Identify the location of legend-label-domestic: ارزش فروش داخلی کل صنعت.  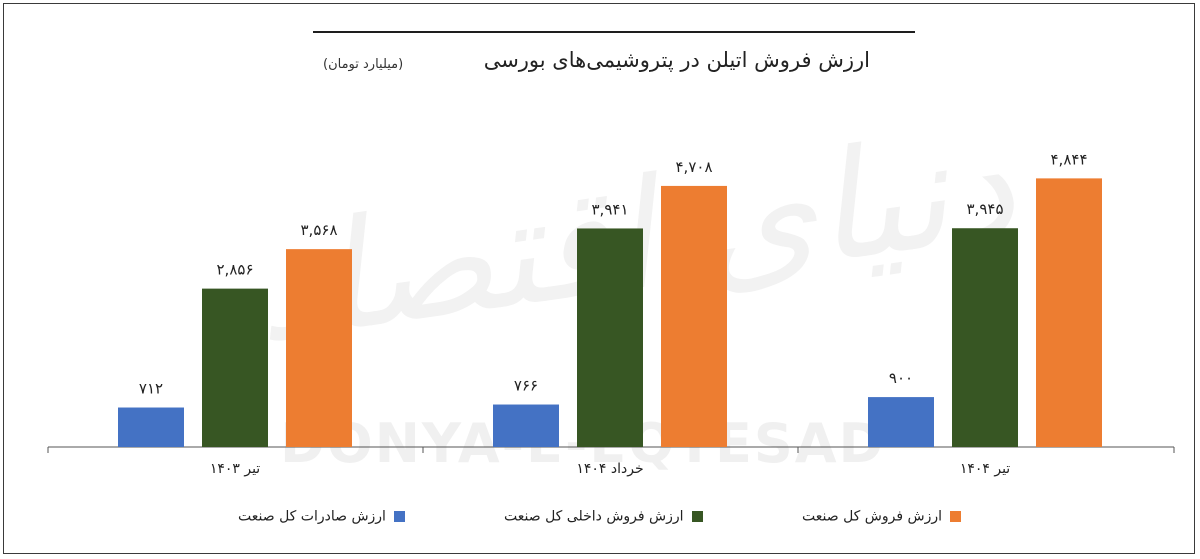
(594, 516).